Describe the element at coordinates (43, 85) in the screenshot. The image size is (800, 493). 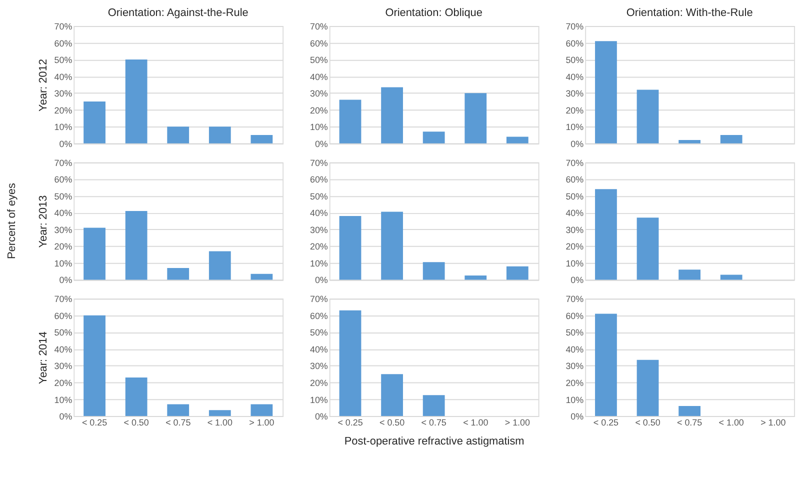
I see `y-axis-title: Year: 2012` at that location.